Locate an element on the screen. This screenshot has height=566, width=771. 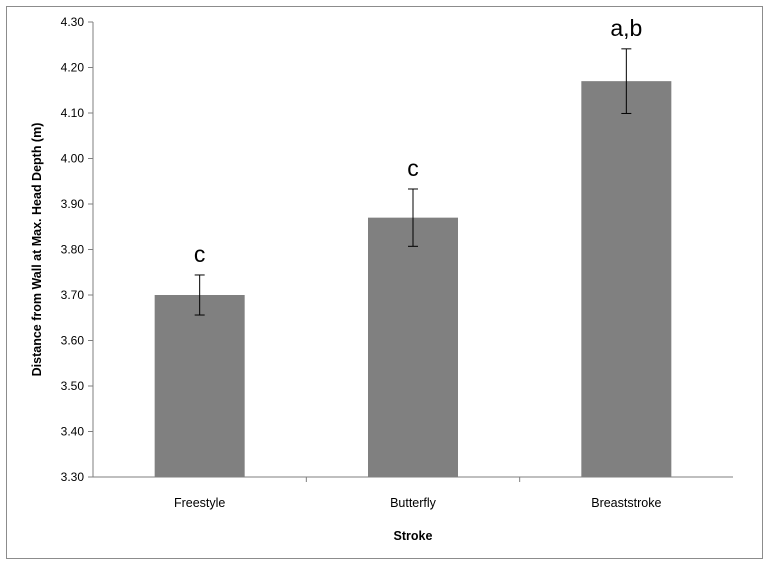
y-tick-label: 3.40 is located at coordinates (73, 432).